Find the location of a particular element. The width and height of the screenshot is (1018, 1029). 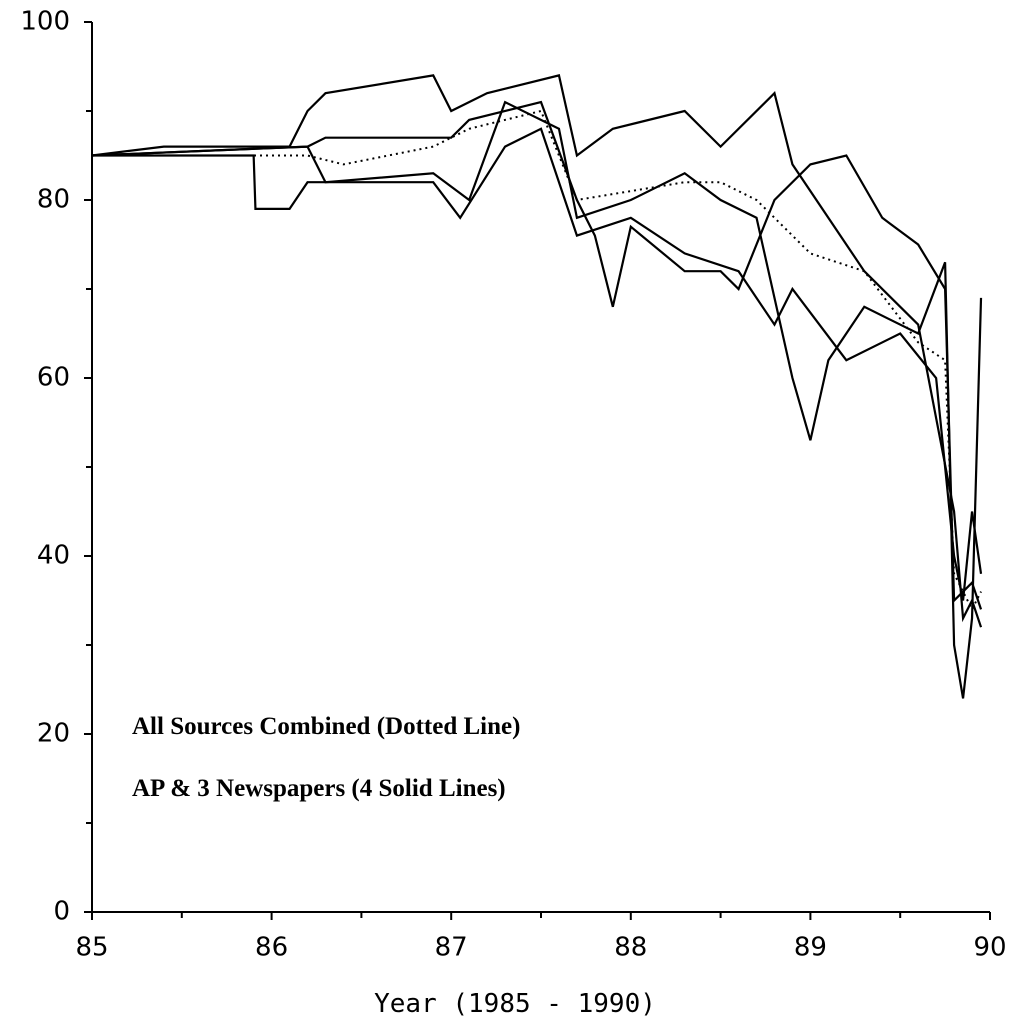

y-tick-label: 20 is located at coordinates (53, 734).